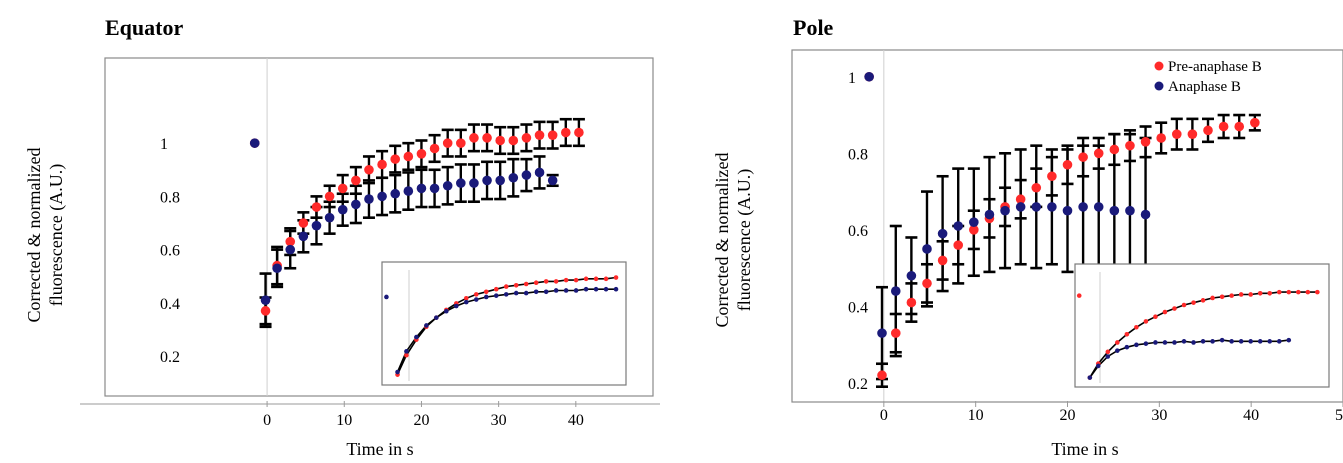 The width and height of the screenshot is (1343, 463). Describe the element at coordinates (1215, 67) in the screenshot. I see `legend-label: Pre-anaphase B` at that location.